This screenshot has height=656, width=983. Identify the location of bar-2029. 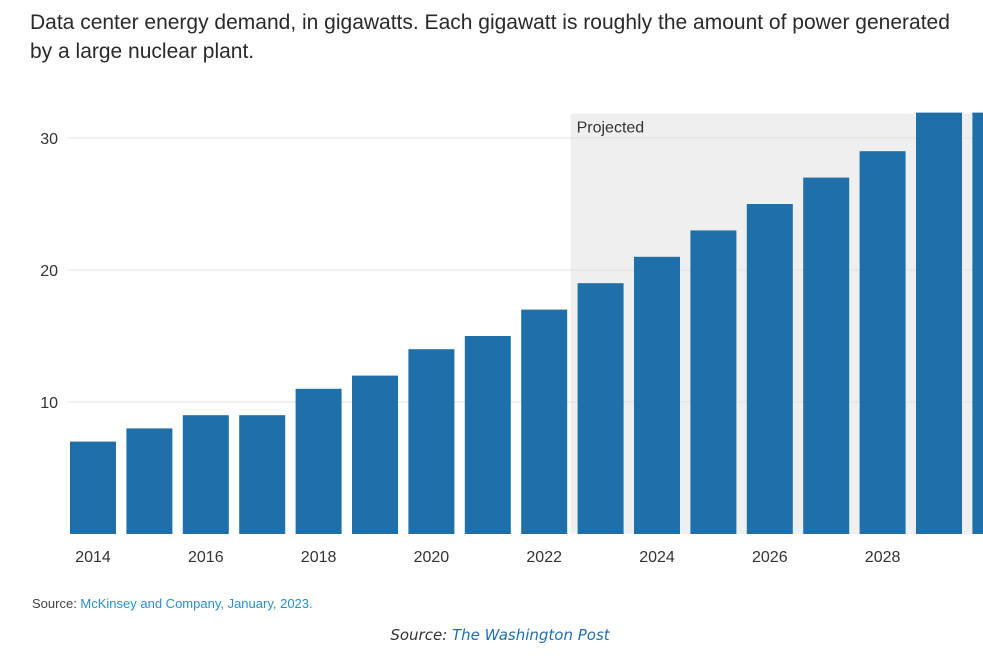
(939, 323).